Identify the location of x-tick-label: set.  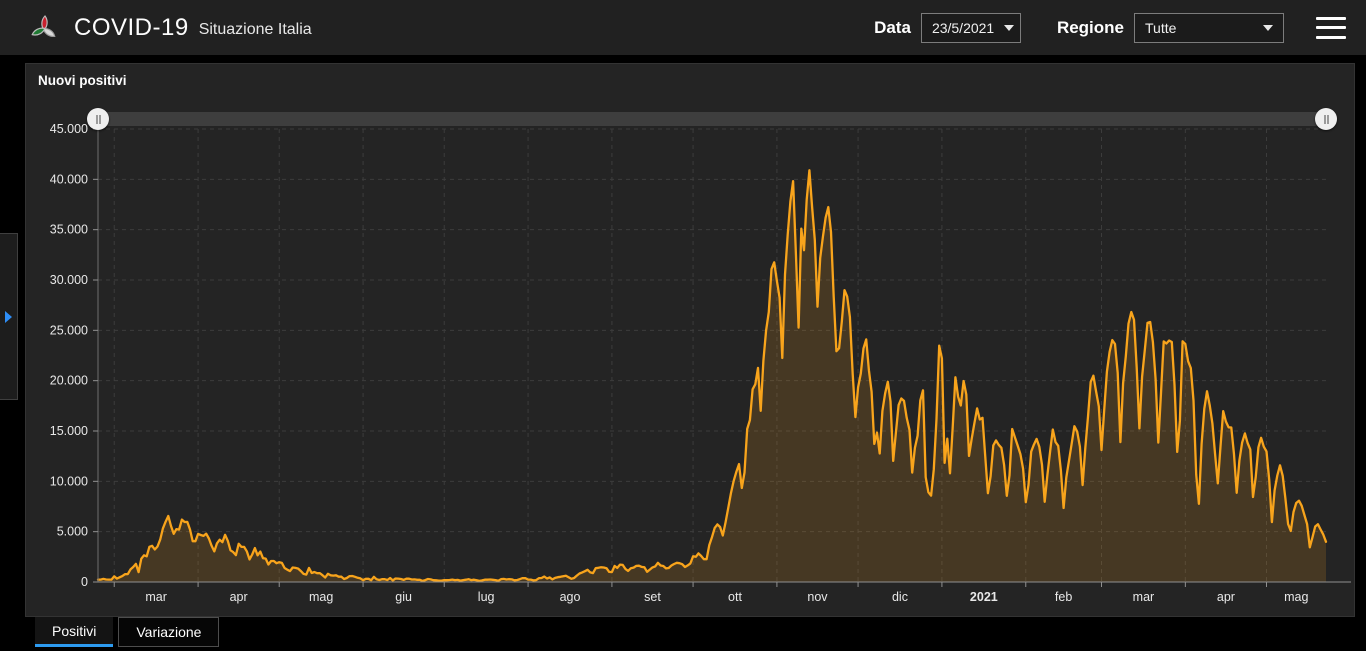
(652, 597).